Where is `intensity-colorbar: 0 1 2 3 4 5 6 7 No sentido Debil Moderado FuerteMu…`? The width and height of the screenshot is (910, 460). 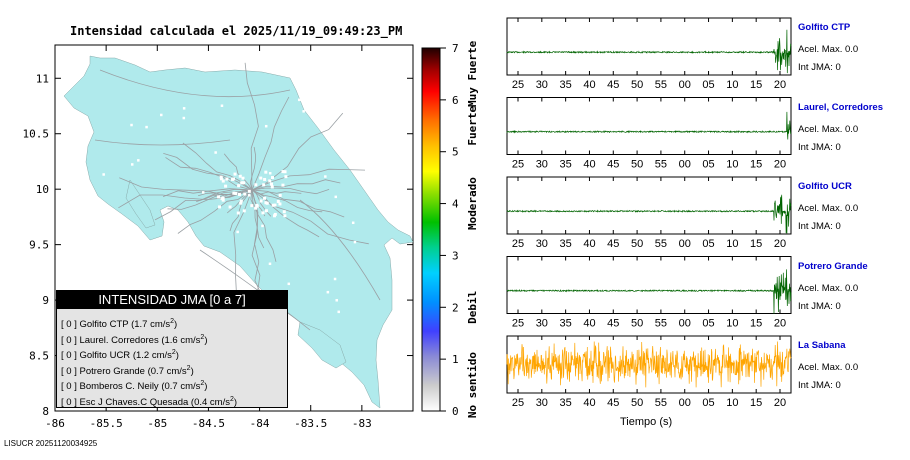
intensity-colorbar: 0 1 2 3 4 5 6 7 No sentido Debil Moderado FuerteMu… is located at coordinates (450, 229).